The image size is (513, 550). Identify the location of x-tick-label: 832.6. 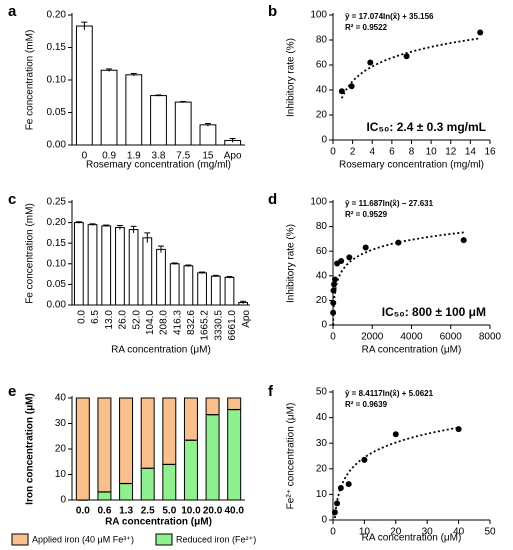
(191, 322).